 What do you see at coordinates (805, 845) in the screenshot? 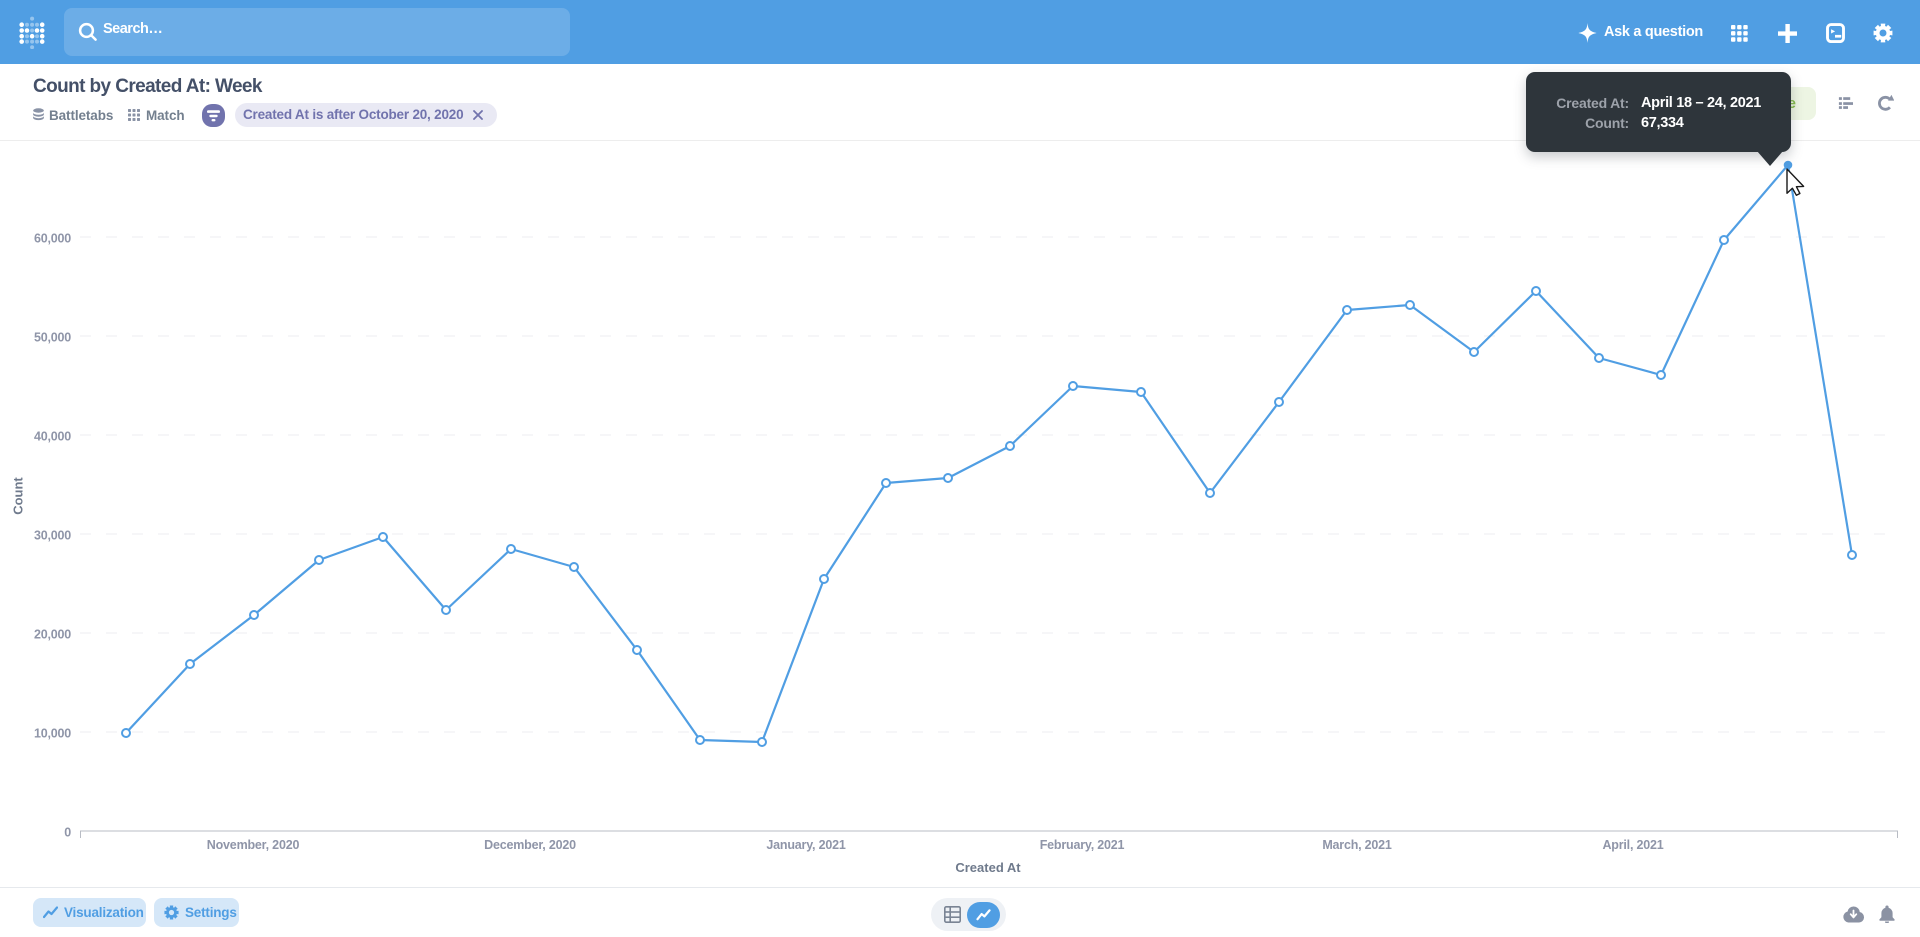
I see `svg-text: January, 2021` at bounding box center [805, 845].